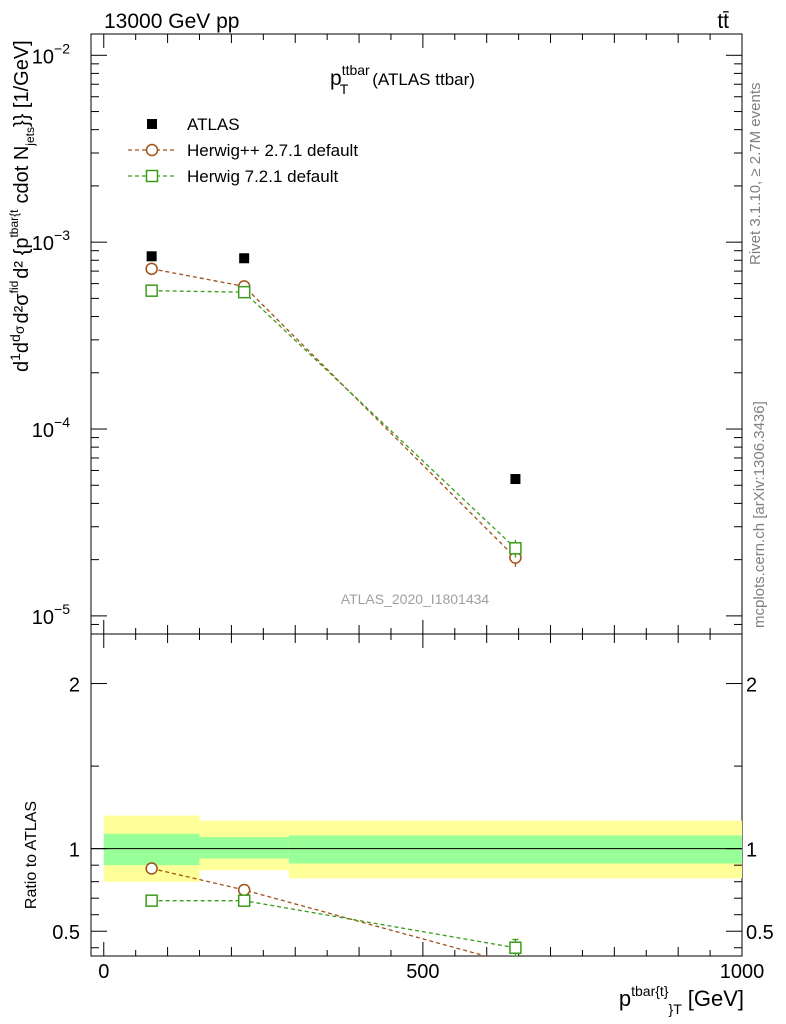 The height and width of the screenshot is (1024, 786). I want to click on main-title-sub: T, so click(344, 89).